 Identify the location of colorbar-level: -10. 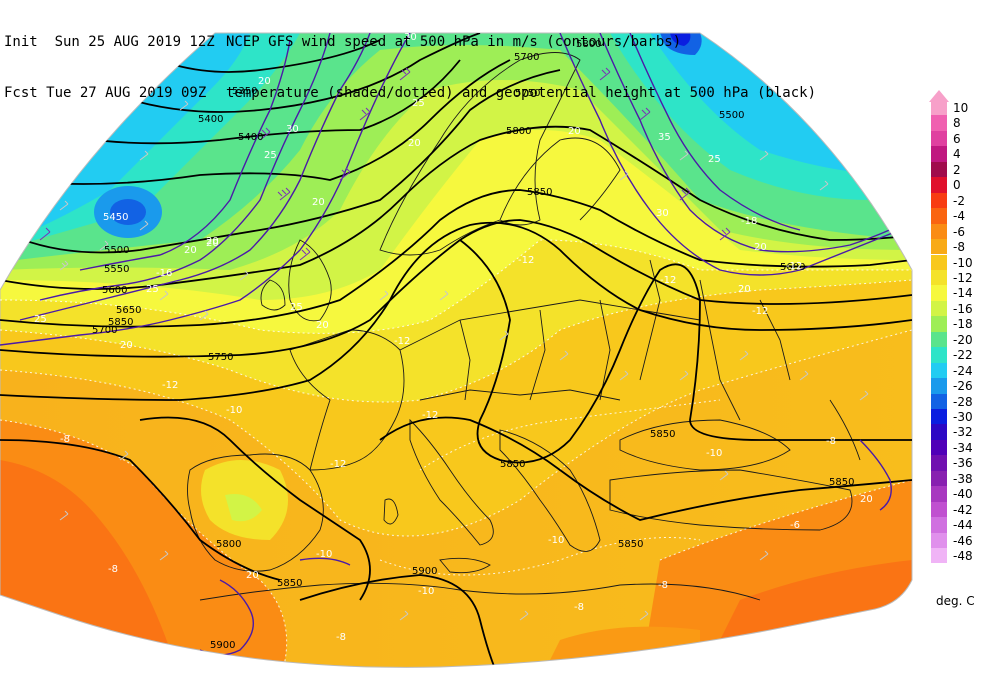
(961, 262).